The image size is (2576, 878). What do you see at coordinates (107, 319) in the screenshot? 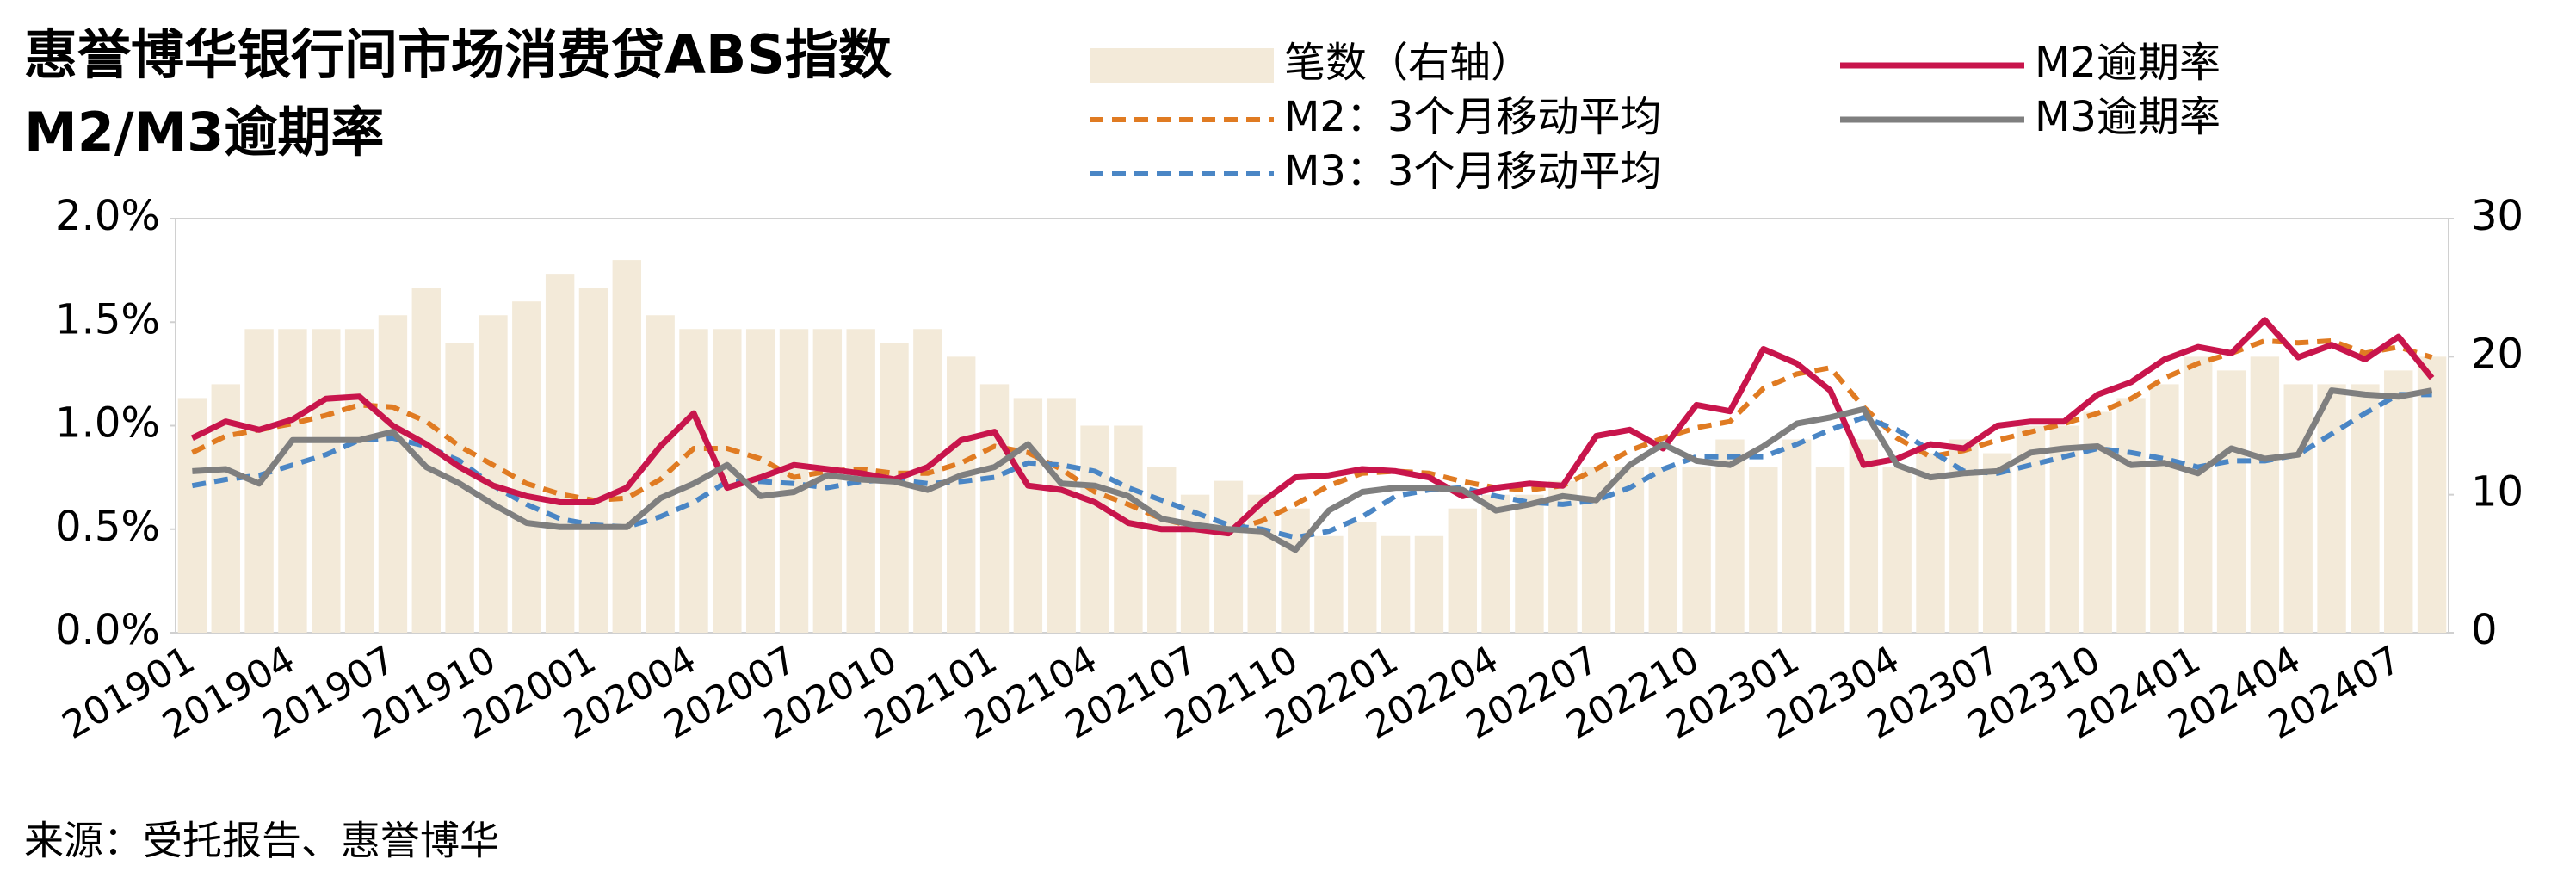
I see `y-tick-label: 1.5%` at bounding box center [107, 319].